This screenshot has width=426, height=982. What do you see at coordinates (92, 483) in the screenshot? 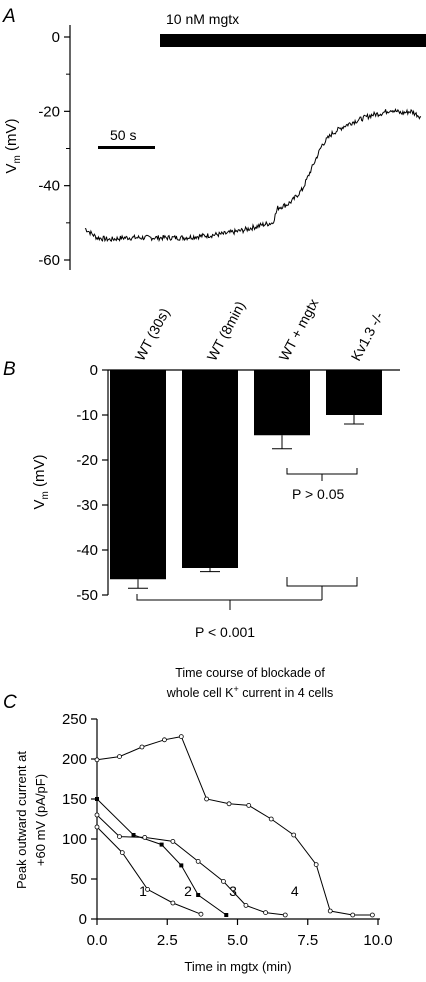
I see `panel-b-y-ticks: 0 -10 -20 -30 -40 -50` at bounding box center [92, 483].